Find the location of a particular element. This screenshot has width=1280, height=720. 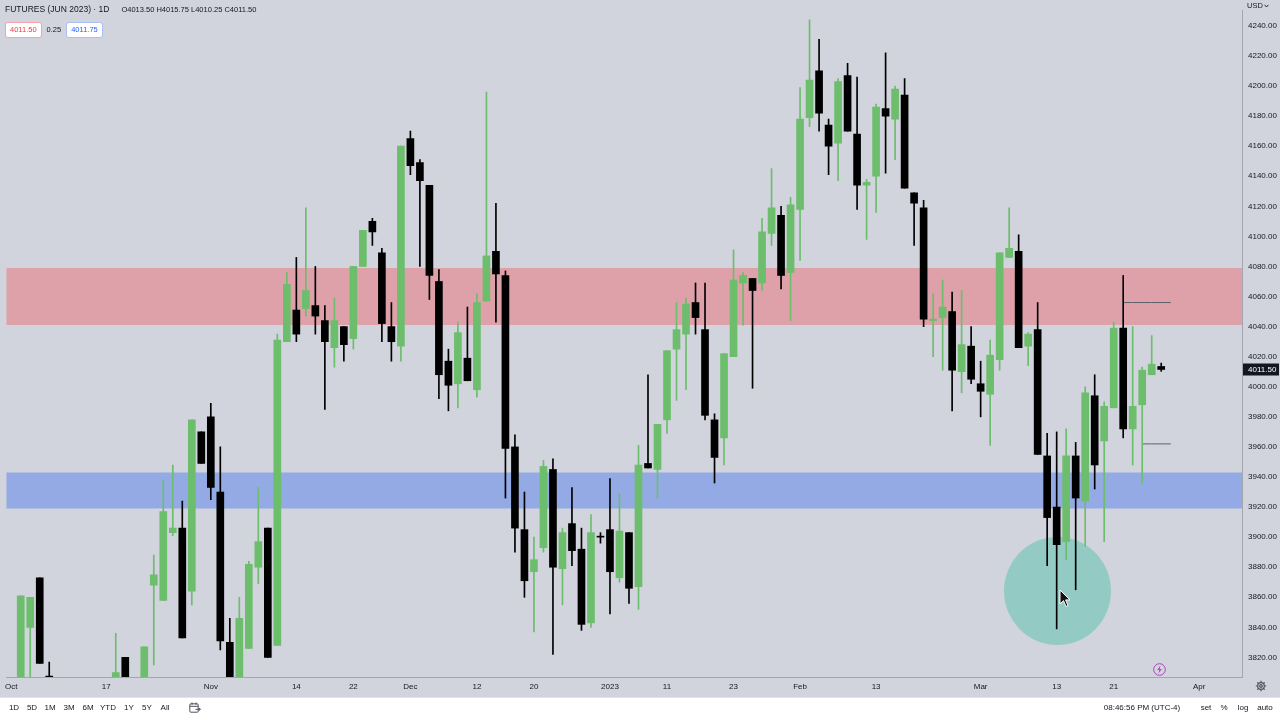

y-tick-label: 4020.00 is located at coordinates (1263, 356).